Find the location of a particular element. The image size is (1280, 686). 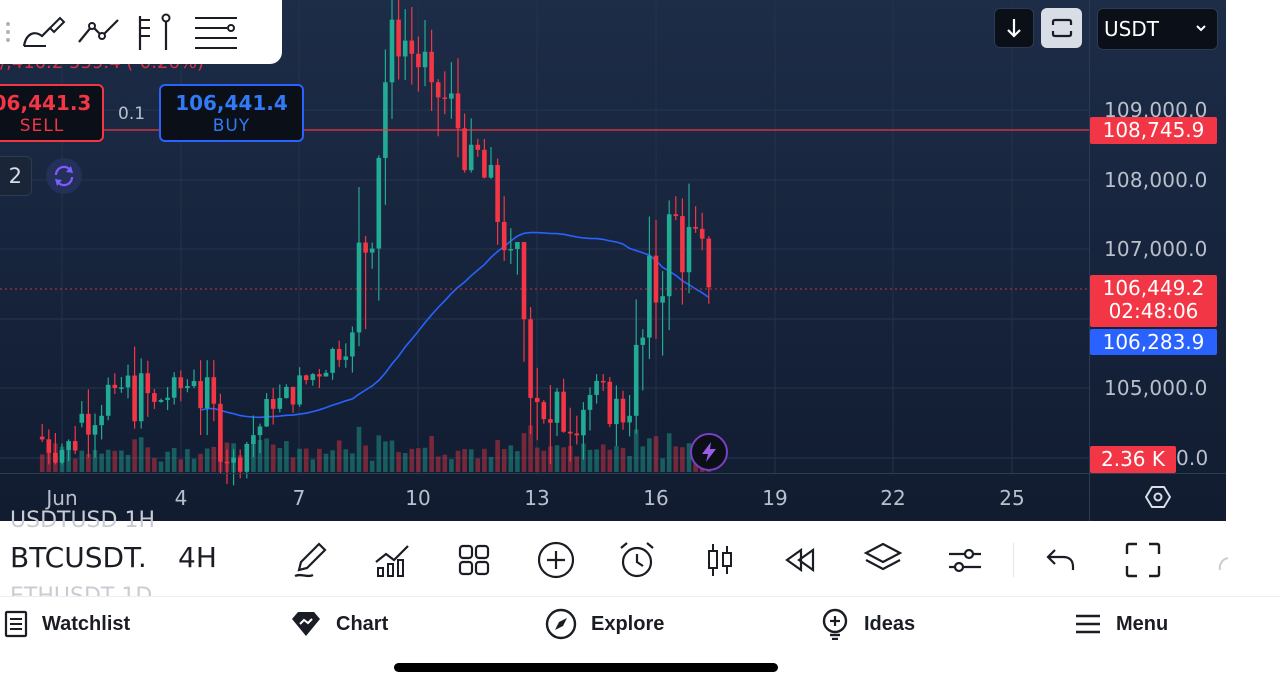

more-icon is located at coordinates (1224, 562).